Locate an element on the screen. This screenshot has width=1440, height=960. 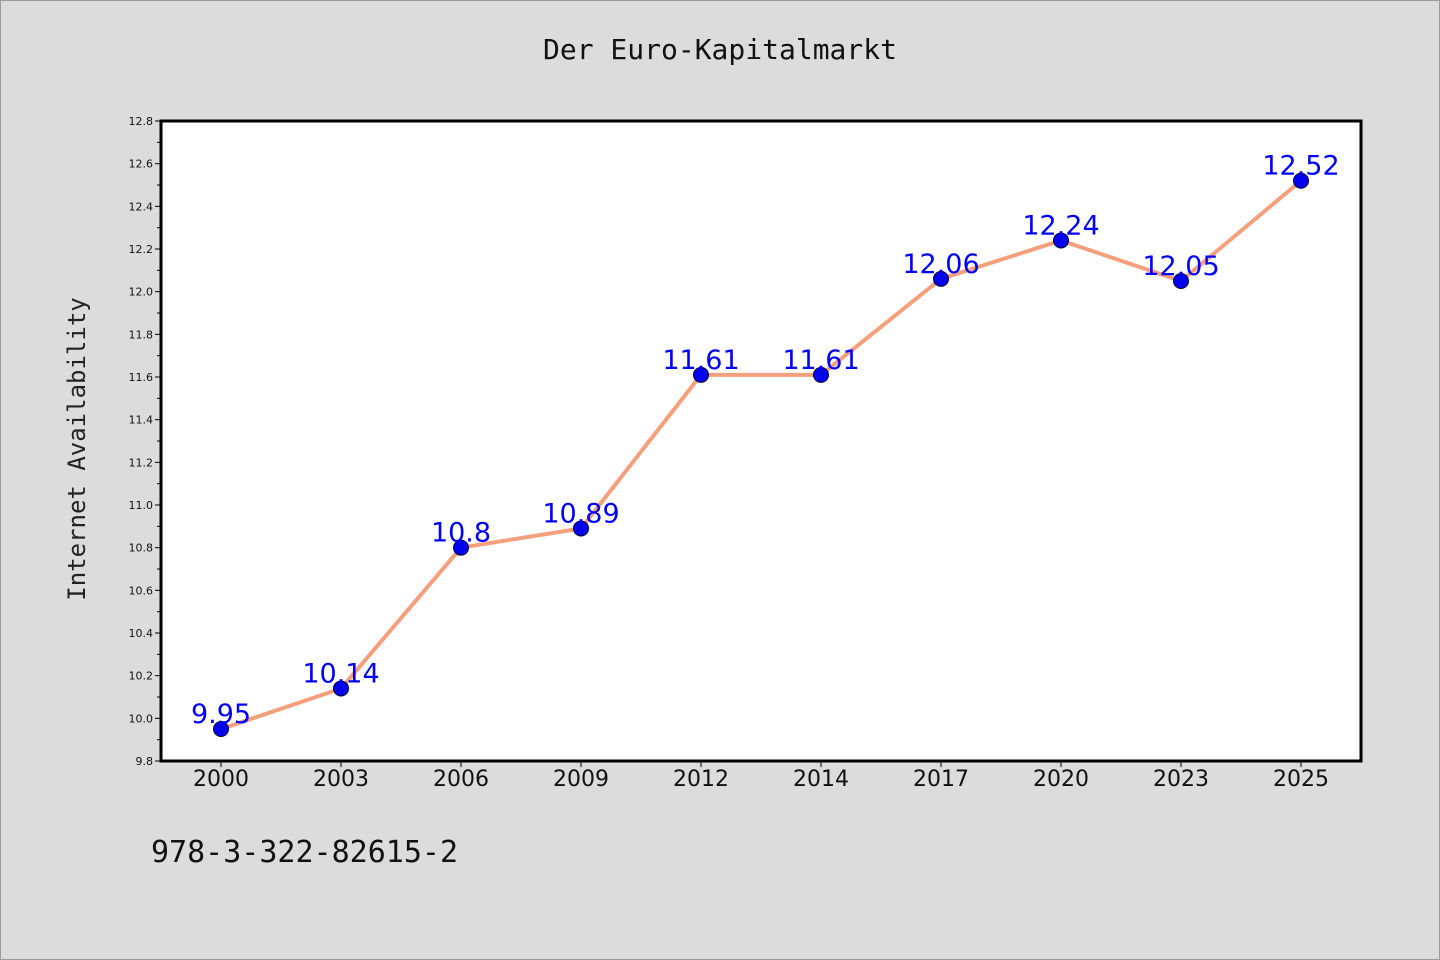
x-tick-label: 2000 is located at coordinates (221, 779).